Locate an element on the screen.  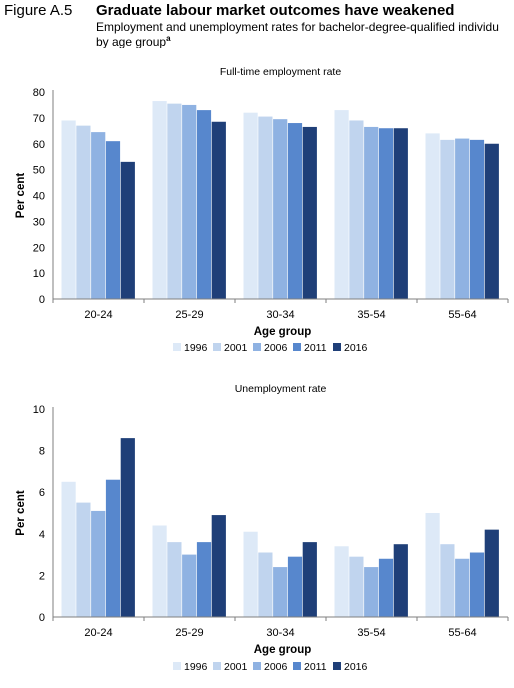
unemployment-y-axis-title: Per cent is located at coordinates (21, 513).